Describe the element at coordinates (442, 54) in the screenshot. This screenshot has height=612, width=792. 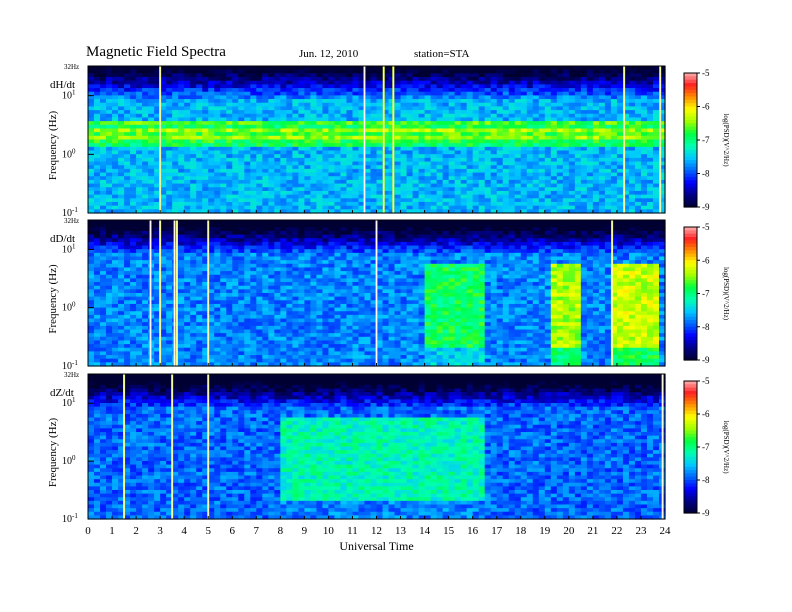
I see `station-label: station=STA` at that location.